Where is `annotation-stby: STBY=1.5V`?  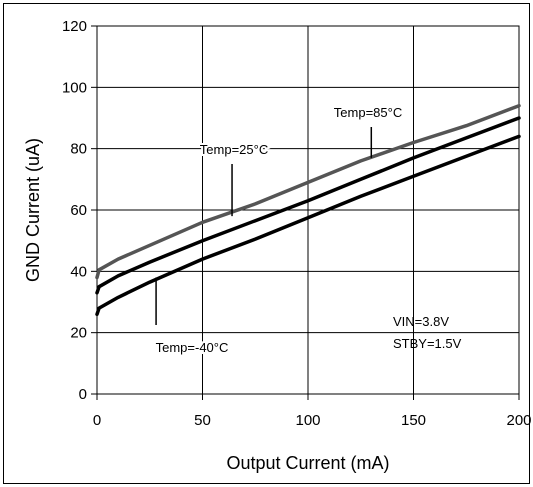 annotation-stby: STBY=1.5V is located at coordinates (427, 343).